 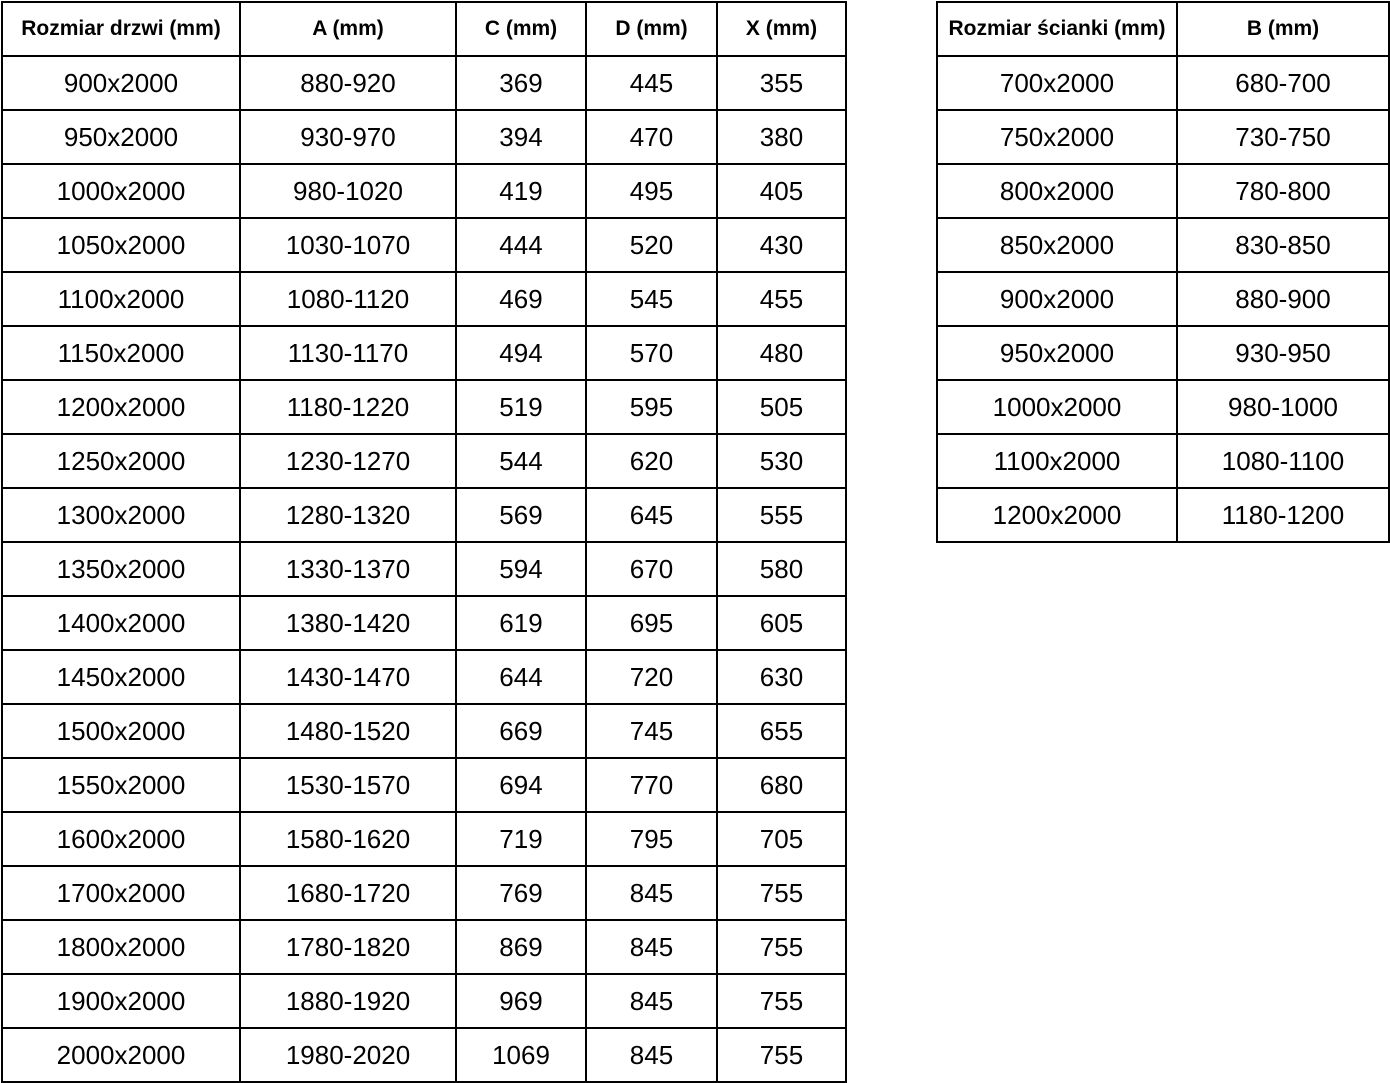 I want to click on table-row: 1300x2000 1280-1320 569 645 555, so click(x=424, y=515).